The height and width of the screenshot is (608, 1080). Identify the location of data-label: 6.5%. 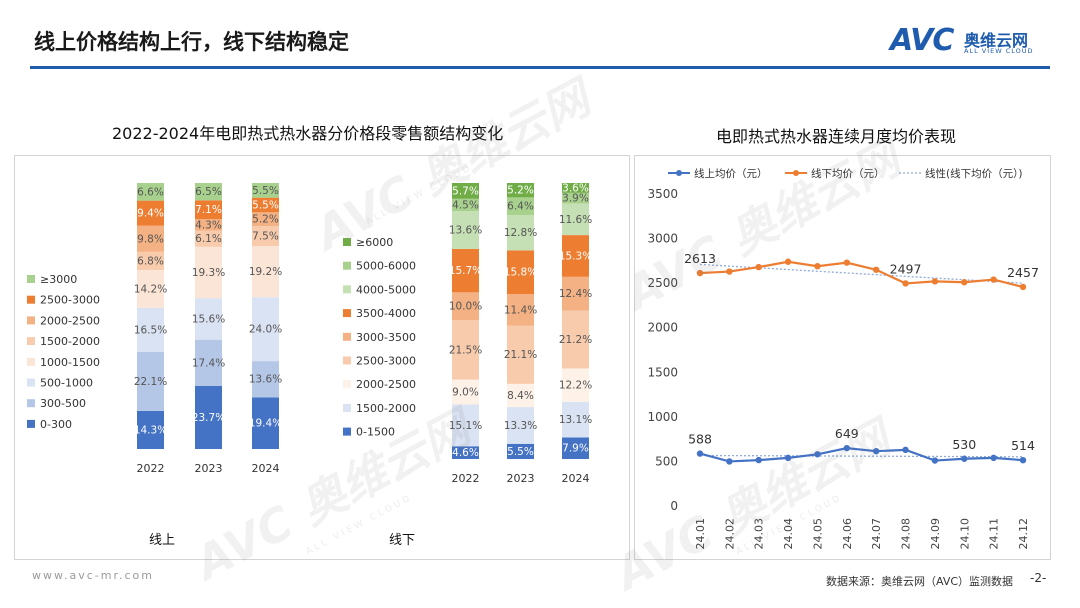
(208, 192).